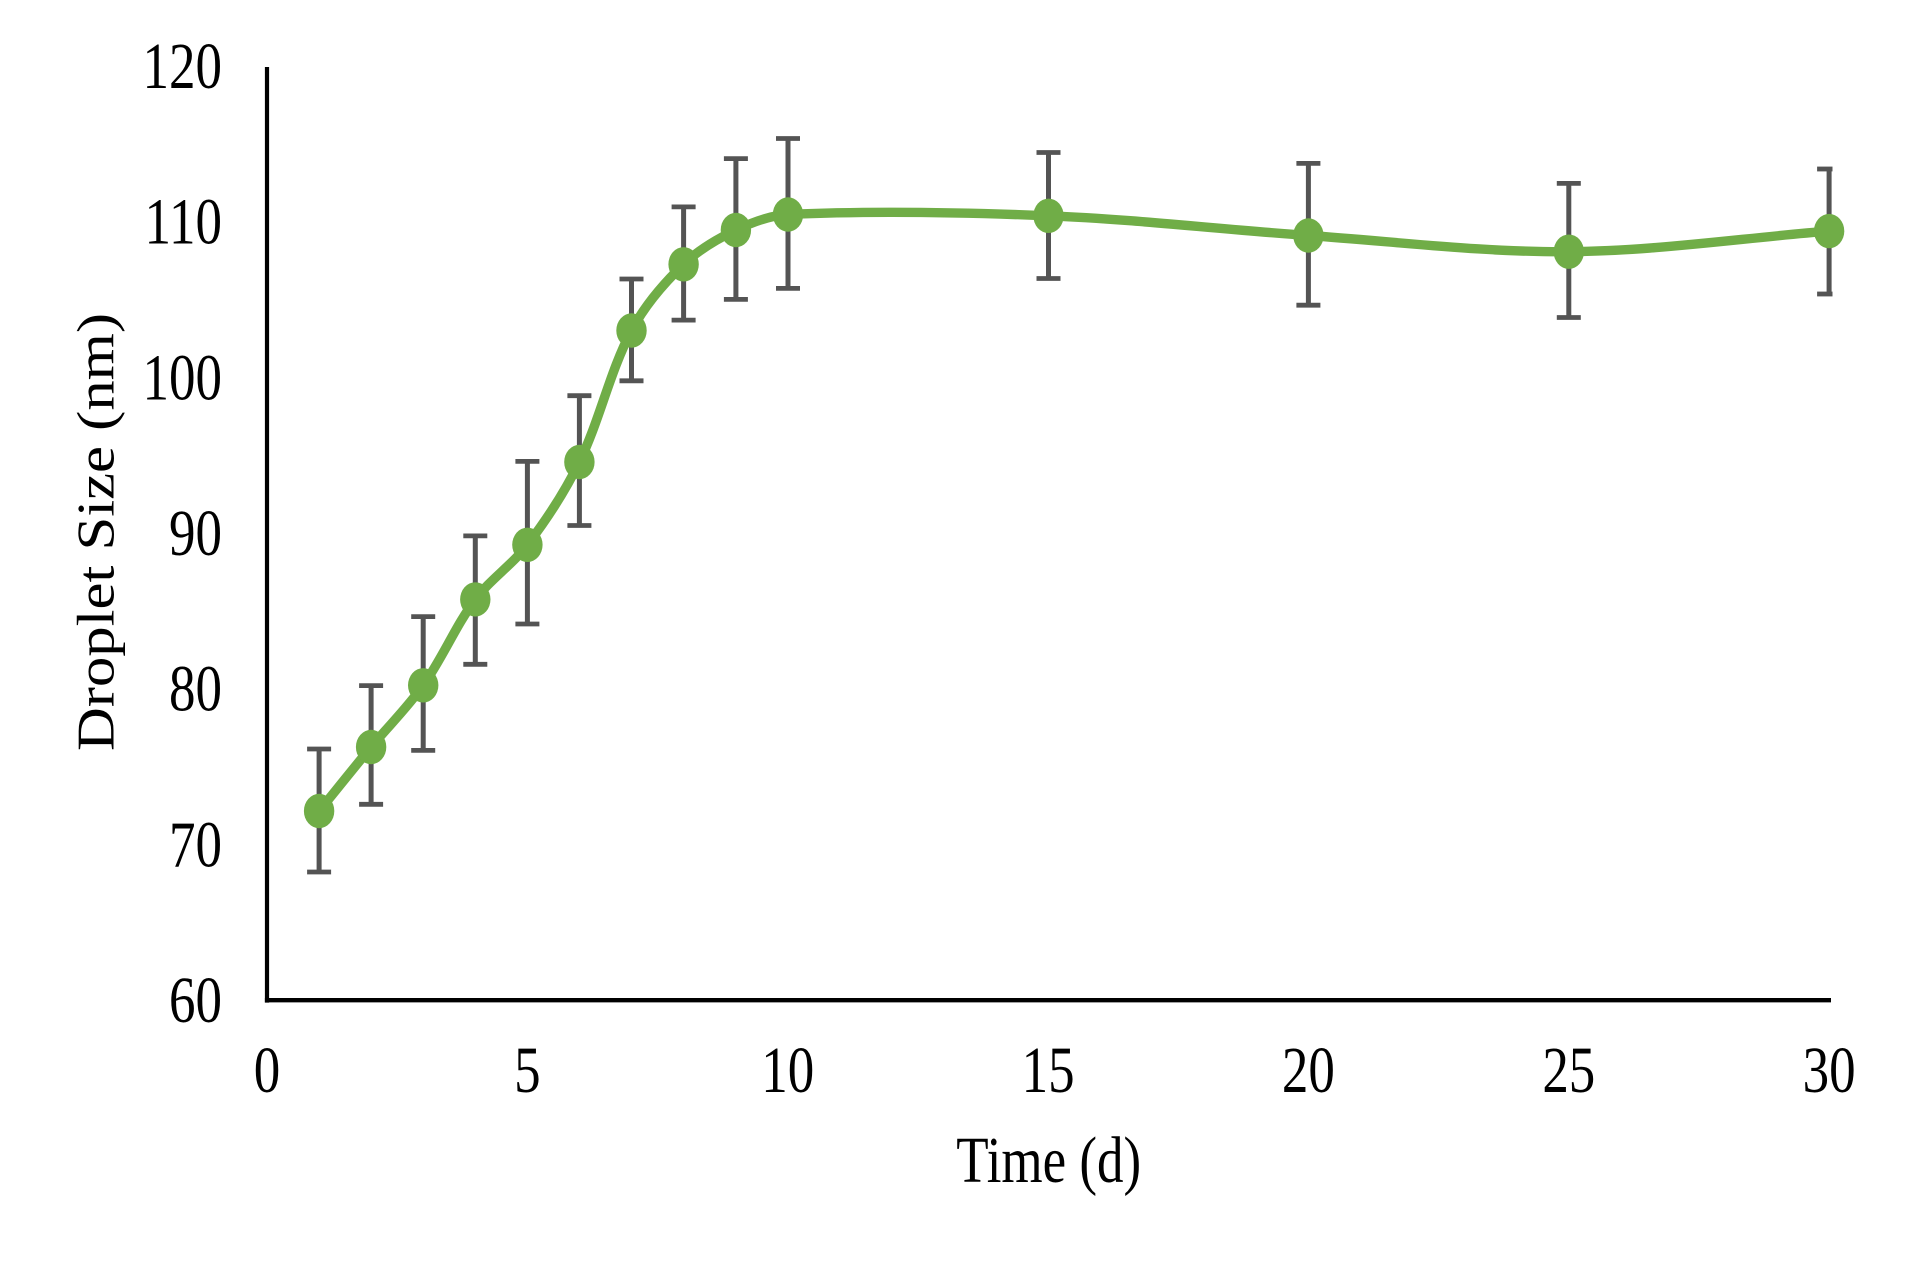 The image size is (1913, 1268). What do you see at coordinates (1829, 1070) in the screenshot?
I see `svg-text: 30` at bounding box center [1829, 1070].